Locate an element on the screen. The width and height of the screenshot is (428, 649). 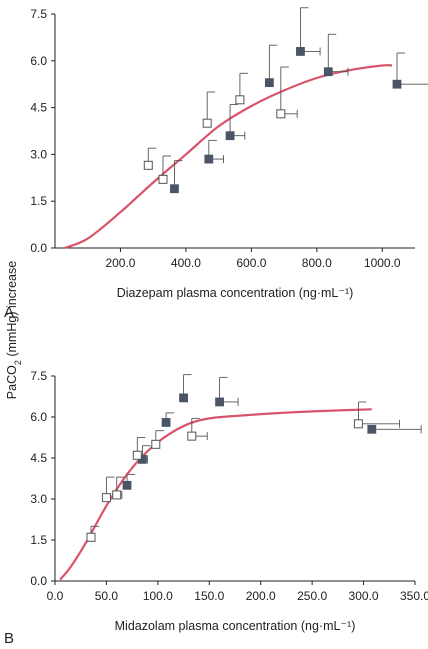
y-axis-title-rest: (mmHg) increase is located at coordinates (12, 310).